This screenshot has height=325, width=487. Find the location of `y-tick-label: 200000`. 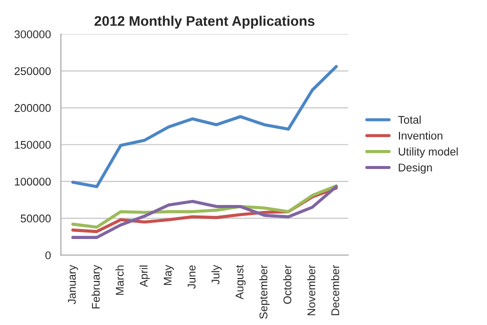

y-tick-label: 200000 is located at coordinates (32, 108).